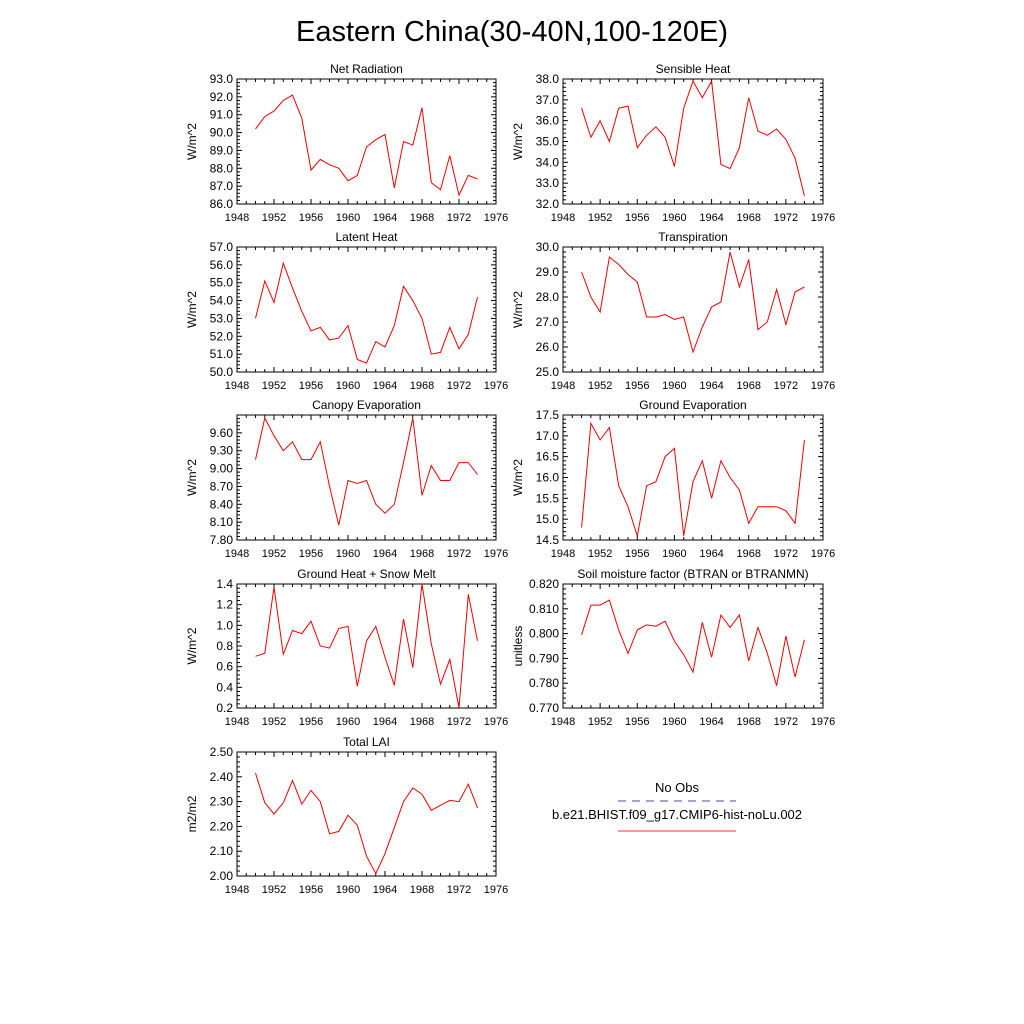 Image resolution: width=1024 pixels, height=1024 pixels. I want to click on y-tick-label: 26.0, so click(548, 347).